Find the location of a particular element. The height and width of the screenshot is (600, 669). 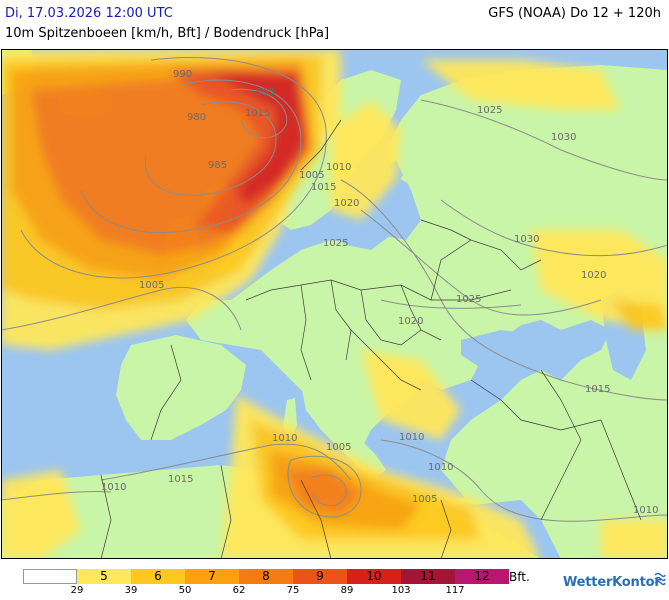

legend-swatch-bft: 12 is located at coordinates (482, 576).